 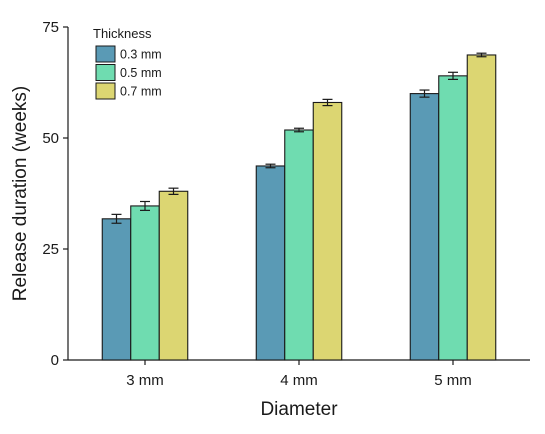 What do you see at coordinates (50, 249) in the screenshot?
I see `y-tick-label: 25` at bounding box center [50, 249].